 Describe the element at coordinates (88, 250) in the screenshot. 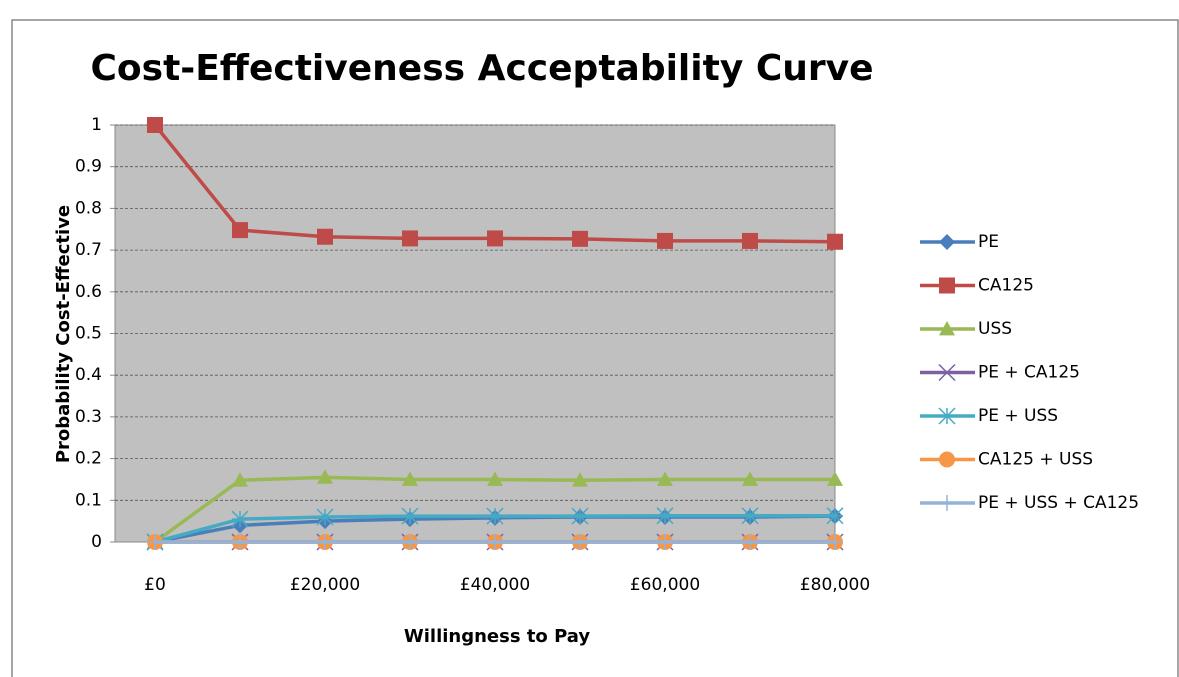

I see `y-tick-label: 0.7` at that location.